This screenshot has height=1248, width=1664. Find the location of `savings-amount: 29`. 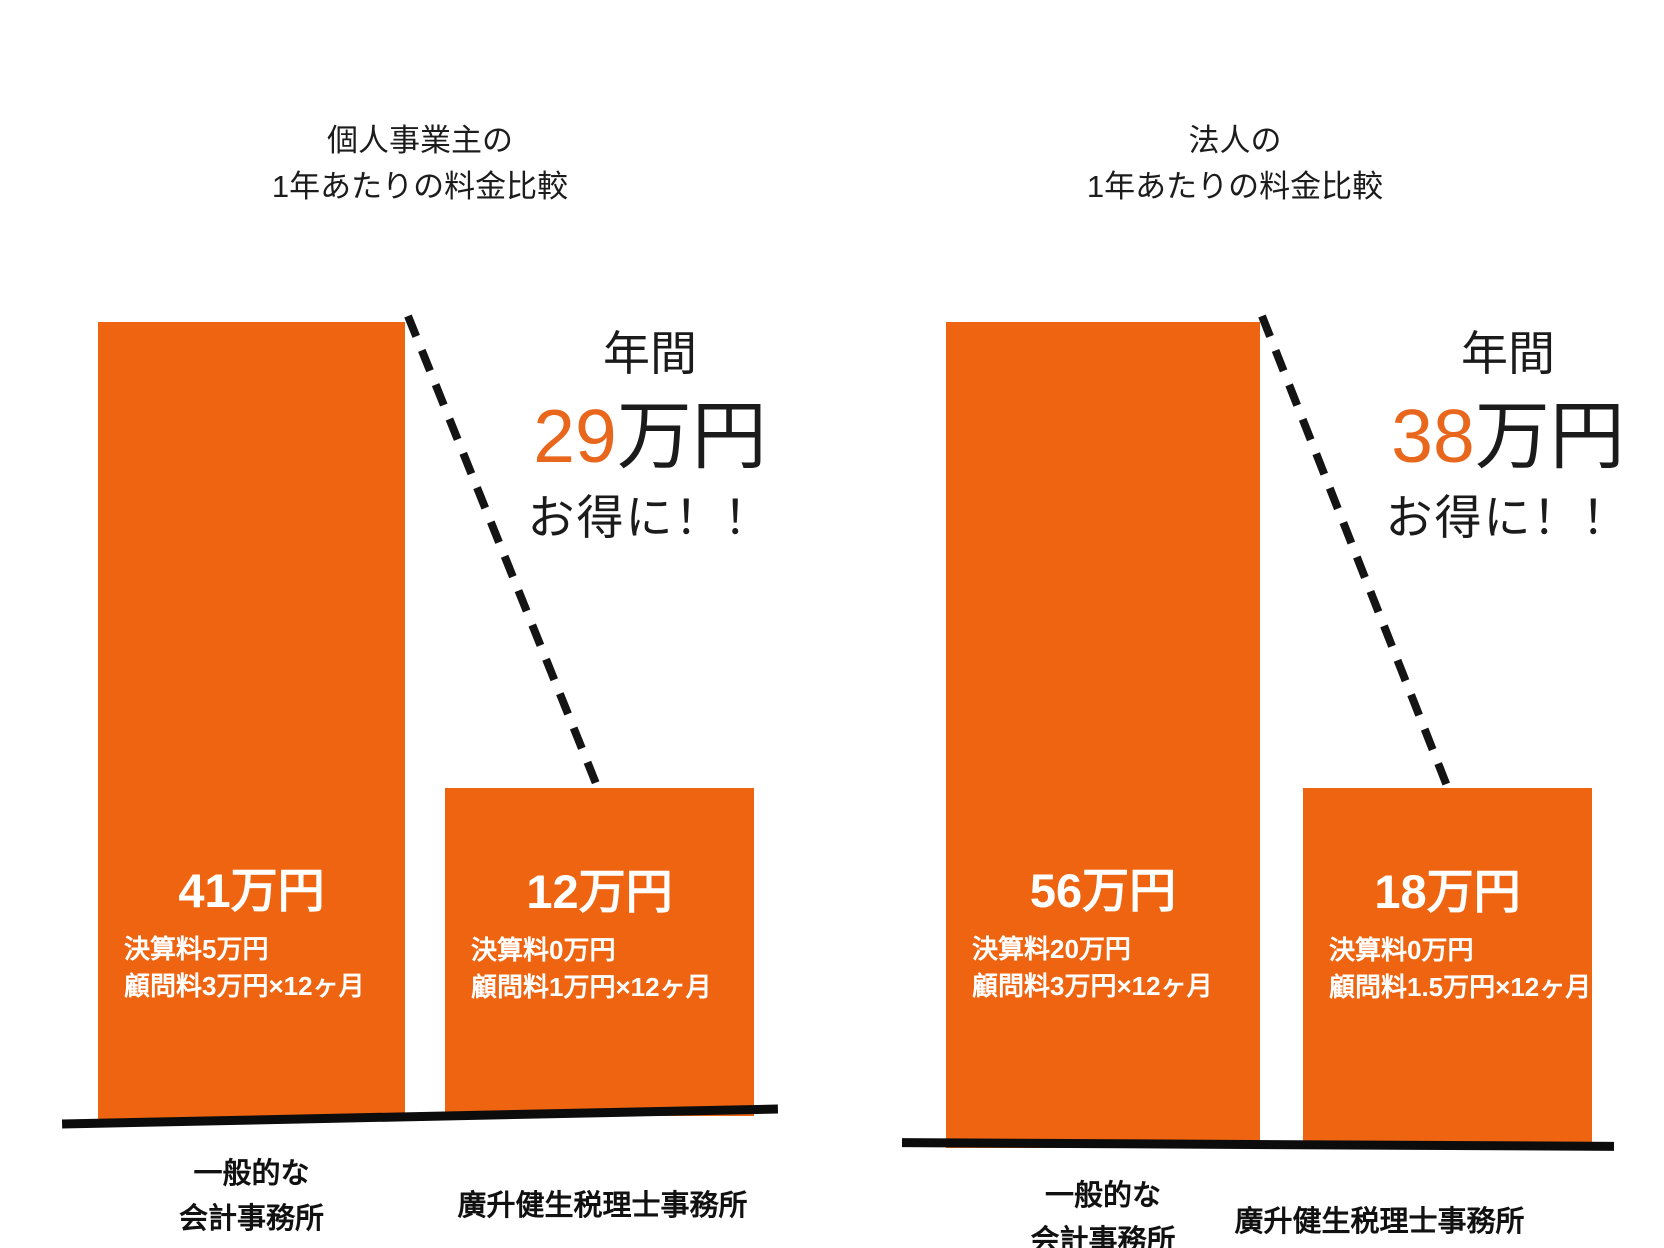

savings-amount: 29 is located at coordinates (575, 436).